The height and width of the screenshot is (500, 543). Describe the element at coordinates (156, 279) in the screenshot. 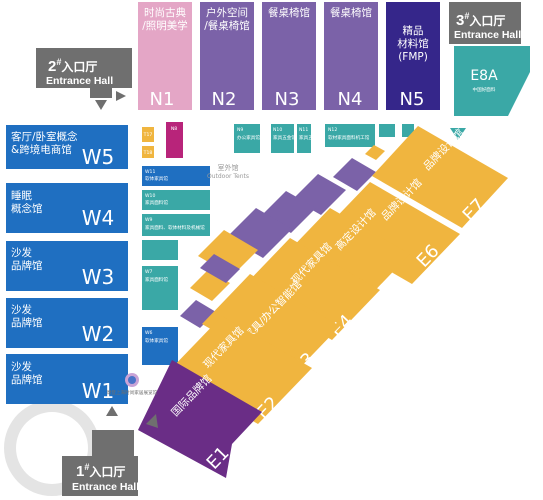

I see `hall-W7-desc: 家具面料馆` at that location.